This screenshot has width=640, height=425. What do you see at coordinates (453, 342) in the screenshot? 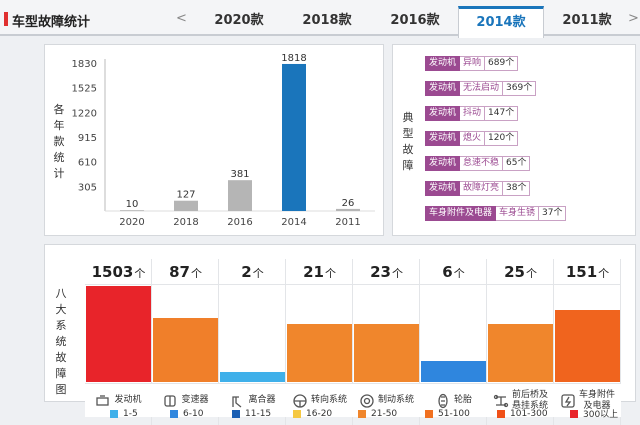
I see `system-column: 6个轮胎` at bounding box center [453, 342].